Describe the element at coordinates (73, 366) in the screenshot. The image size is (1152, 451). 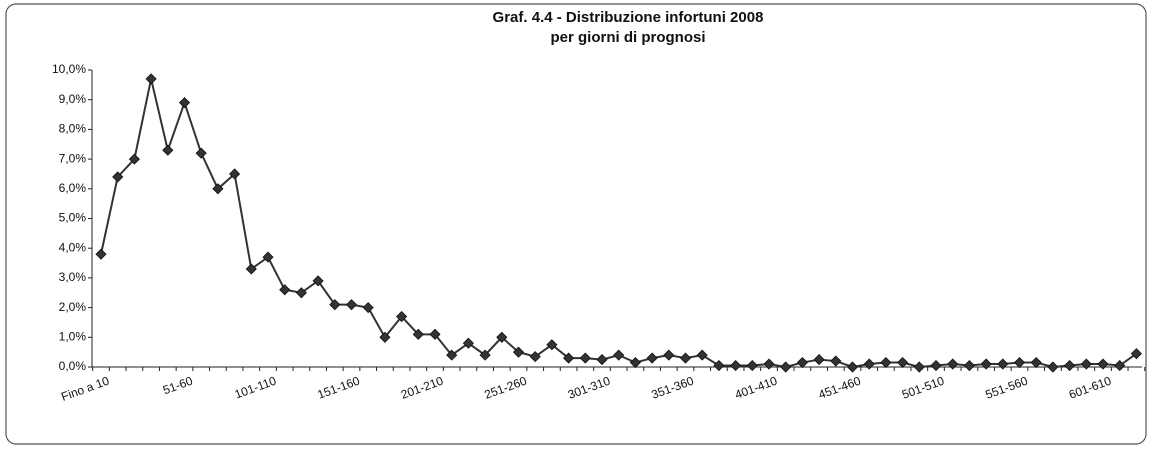
I see `y-tick-label: 0,0%` at that location.